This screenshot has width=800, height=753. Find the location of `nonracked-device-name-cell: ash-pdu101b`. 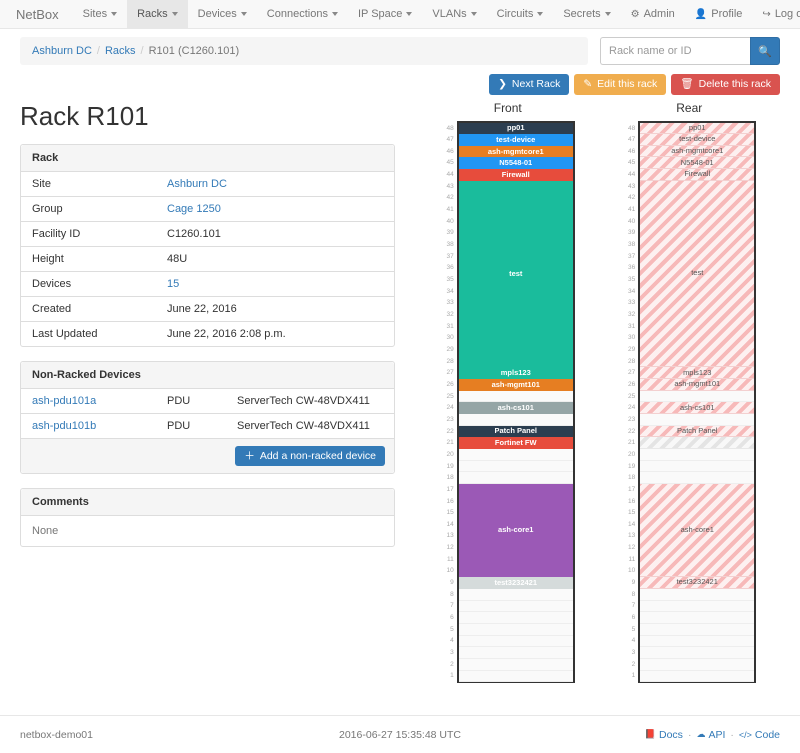

nonracked-device-name-cell: ash-pdu101b is located at coordinates (88, 425).